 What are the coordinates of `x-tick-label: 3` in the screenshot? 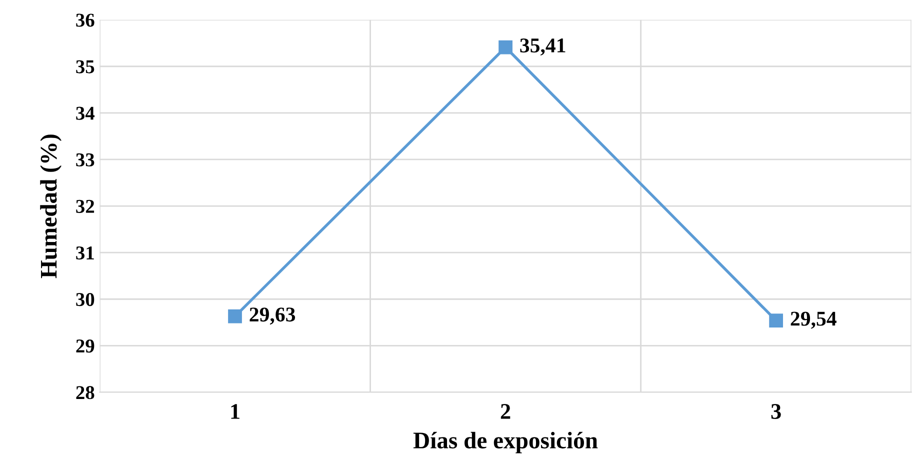 It's located at (776, 411).